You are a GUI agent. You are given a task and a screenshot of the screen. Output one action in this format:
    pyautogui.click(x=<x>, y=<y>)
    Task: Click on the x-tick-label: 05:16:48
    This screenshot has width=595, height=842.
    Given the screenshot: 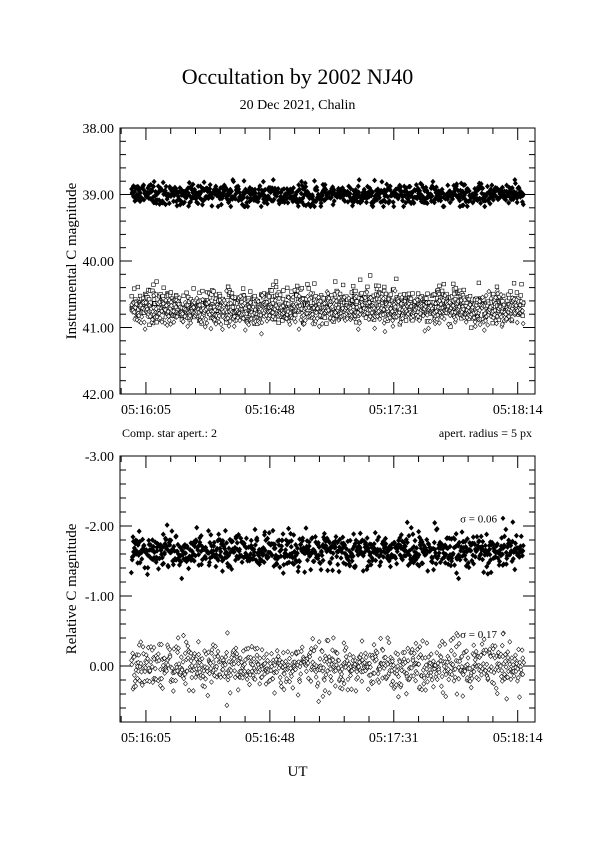 What is the action you would take?
    pyautogui.click(x=270, y=738)
    